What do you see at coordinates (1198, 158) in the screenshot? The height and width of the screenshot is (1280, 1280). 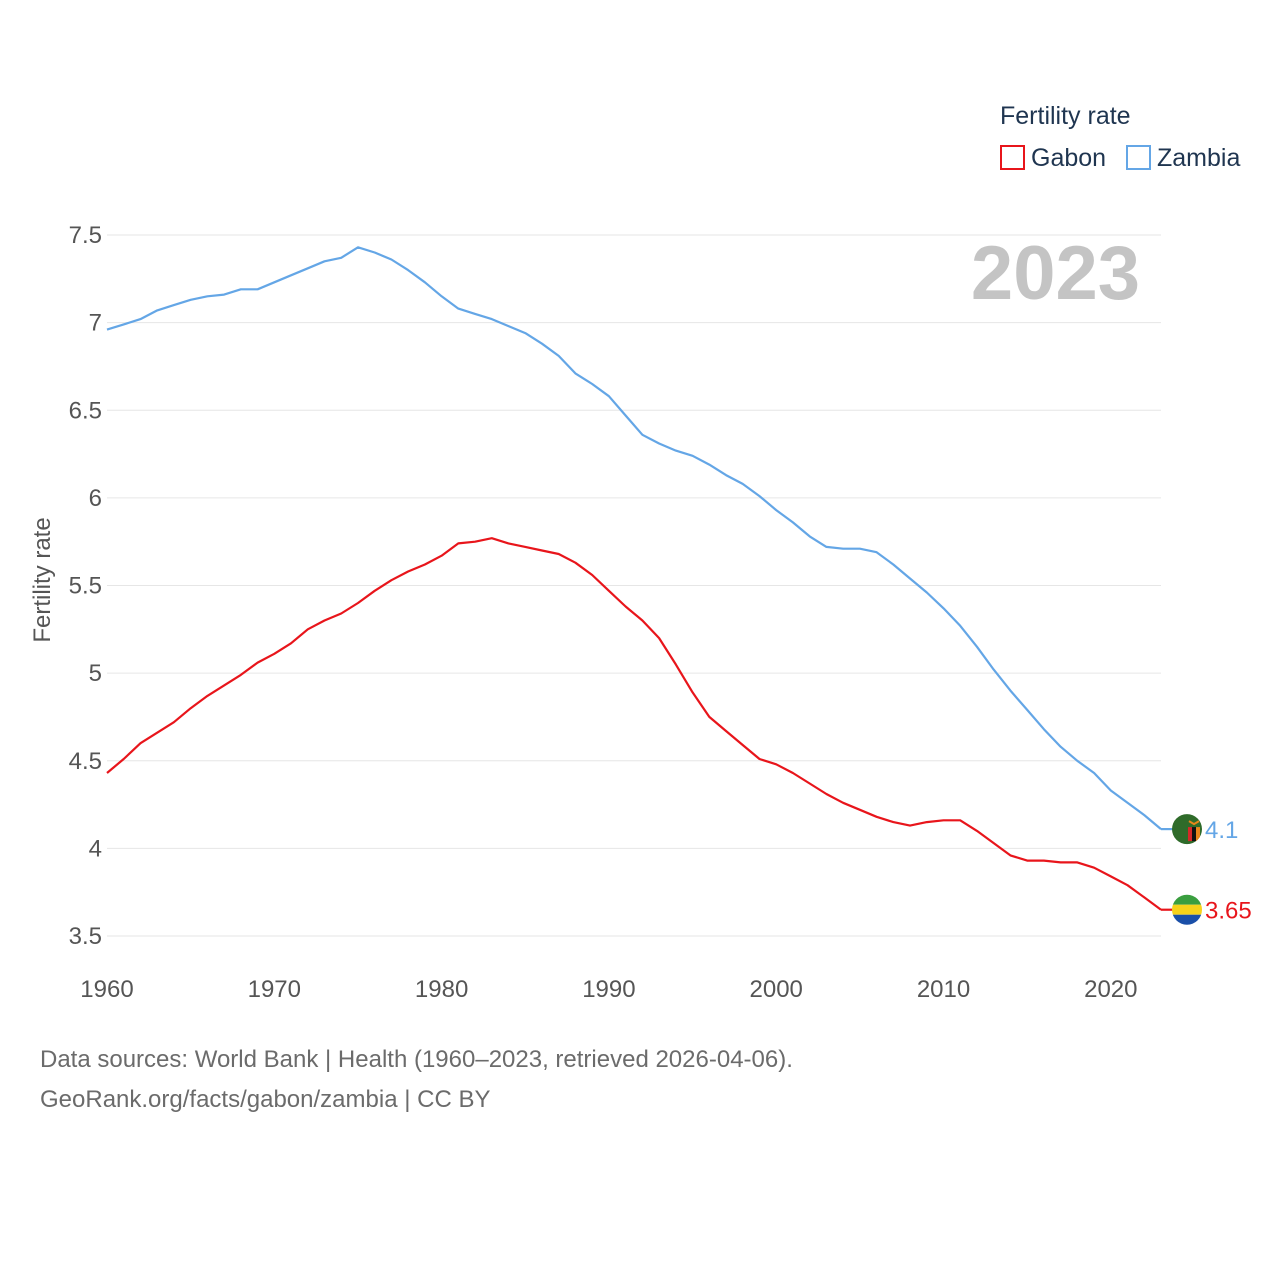 I see `legend-label-zambia: Zambia` at bounding box center [1198, 158].